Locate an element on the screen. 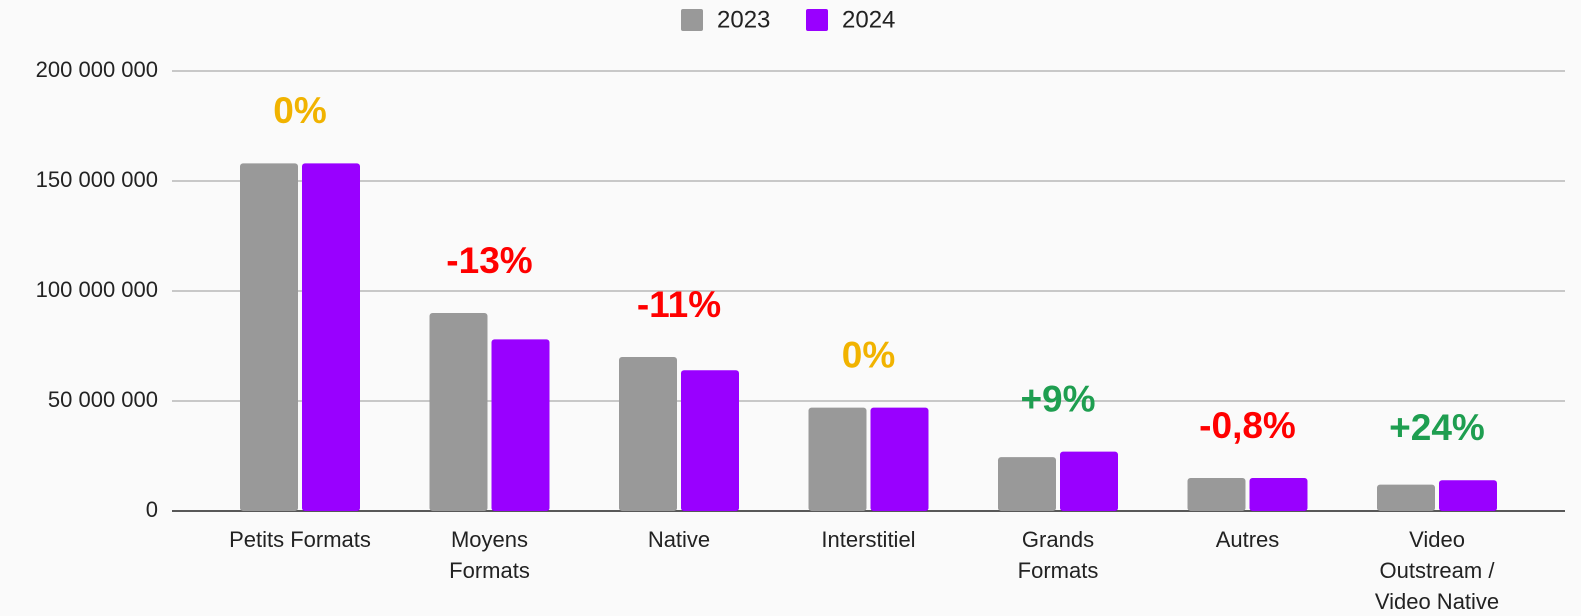 The width and height of the screenshot is (1581, 616). annotation: -0,8% is located at coordinates (1247, 425).